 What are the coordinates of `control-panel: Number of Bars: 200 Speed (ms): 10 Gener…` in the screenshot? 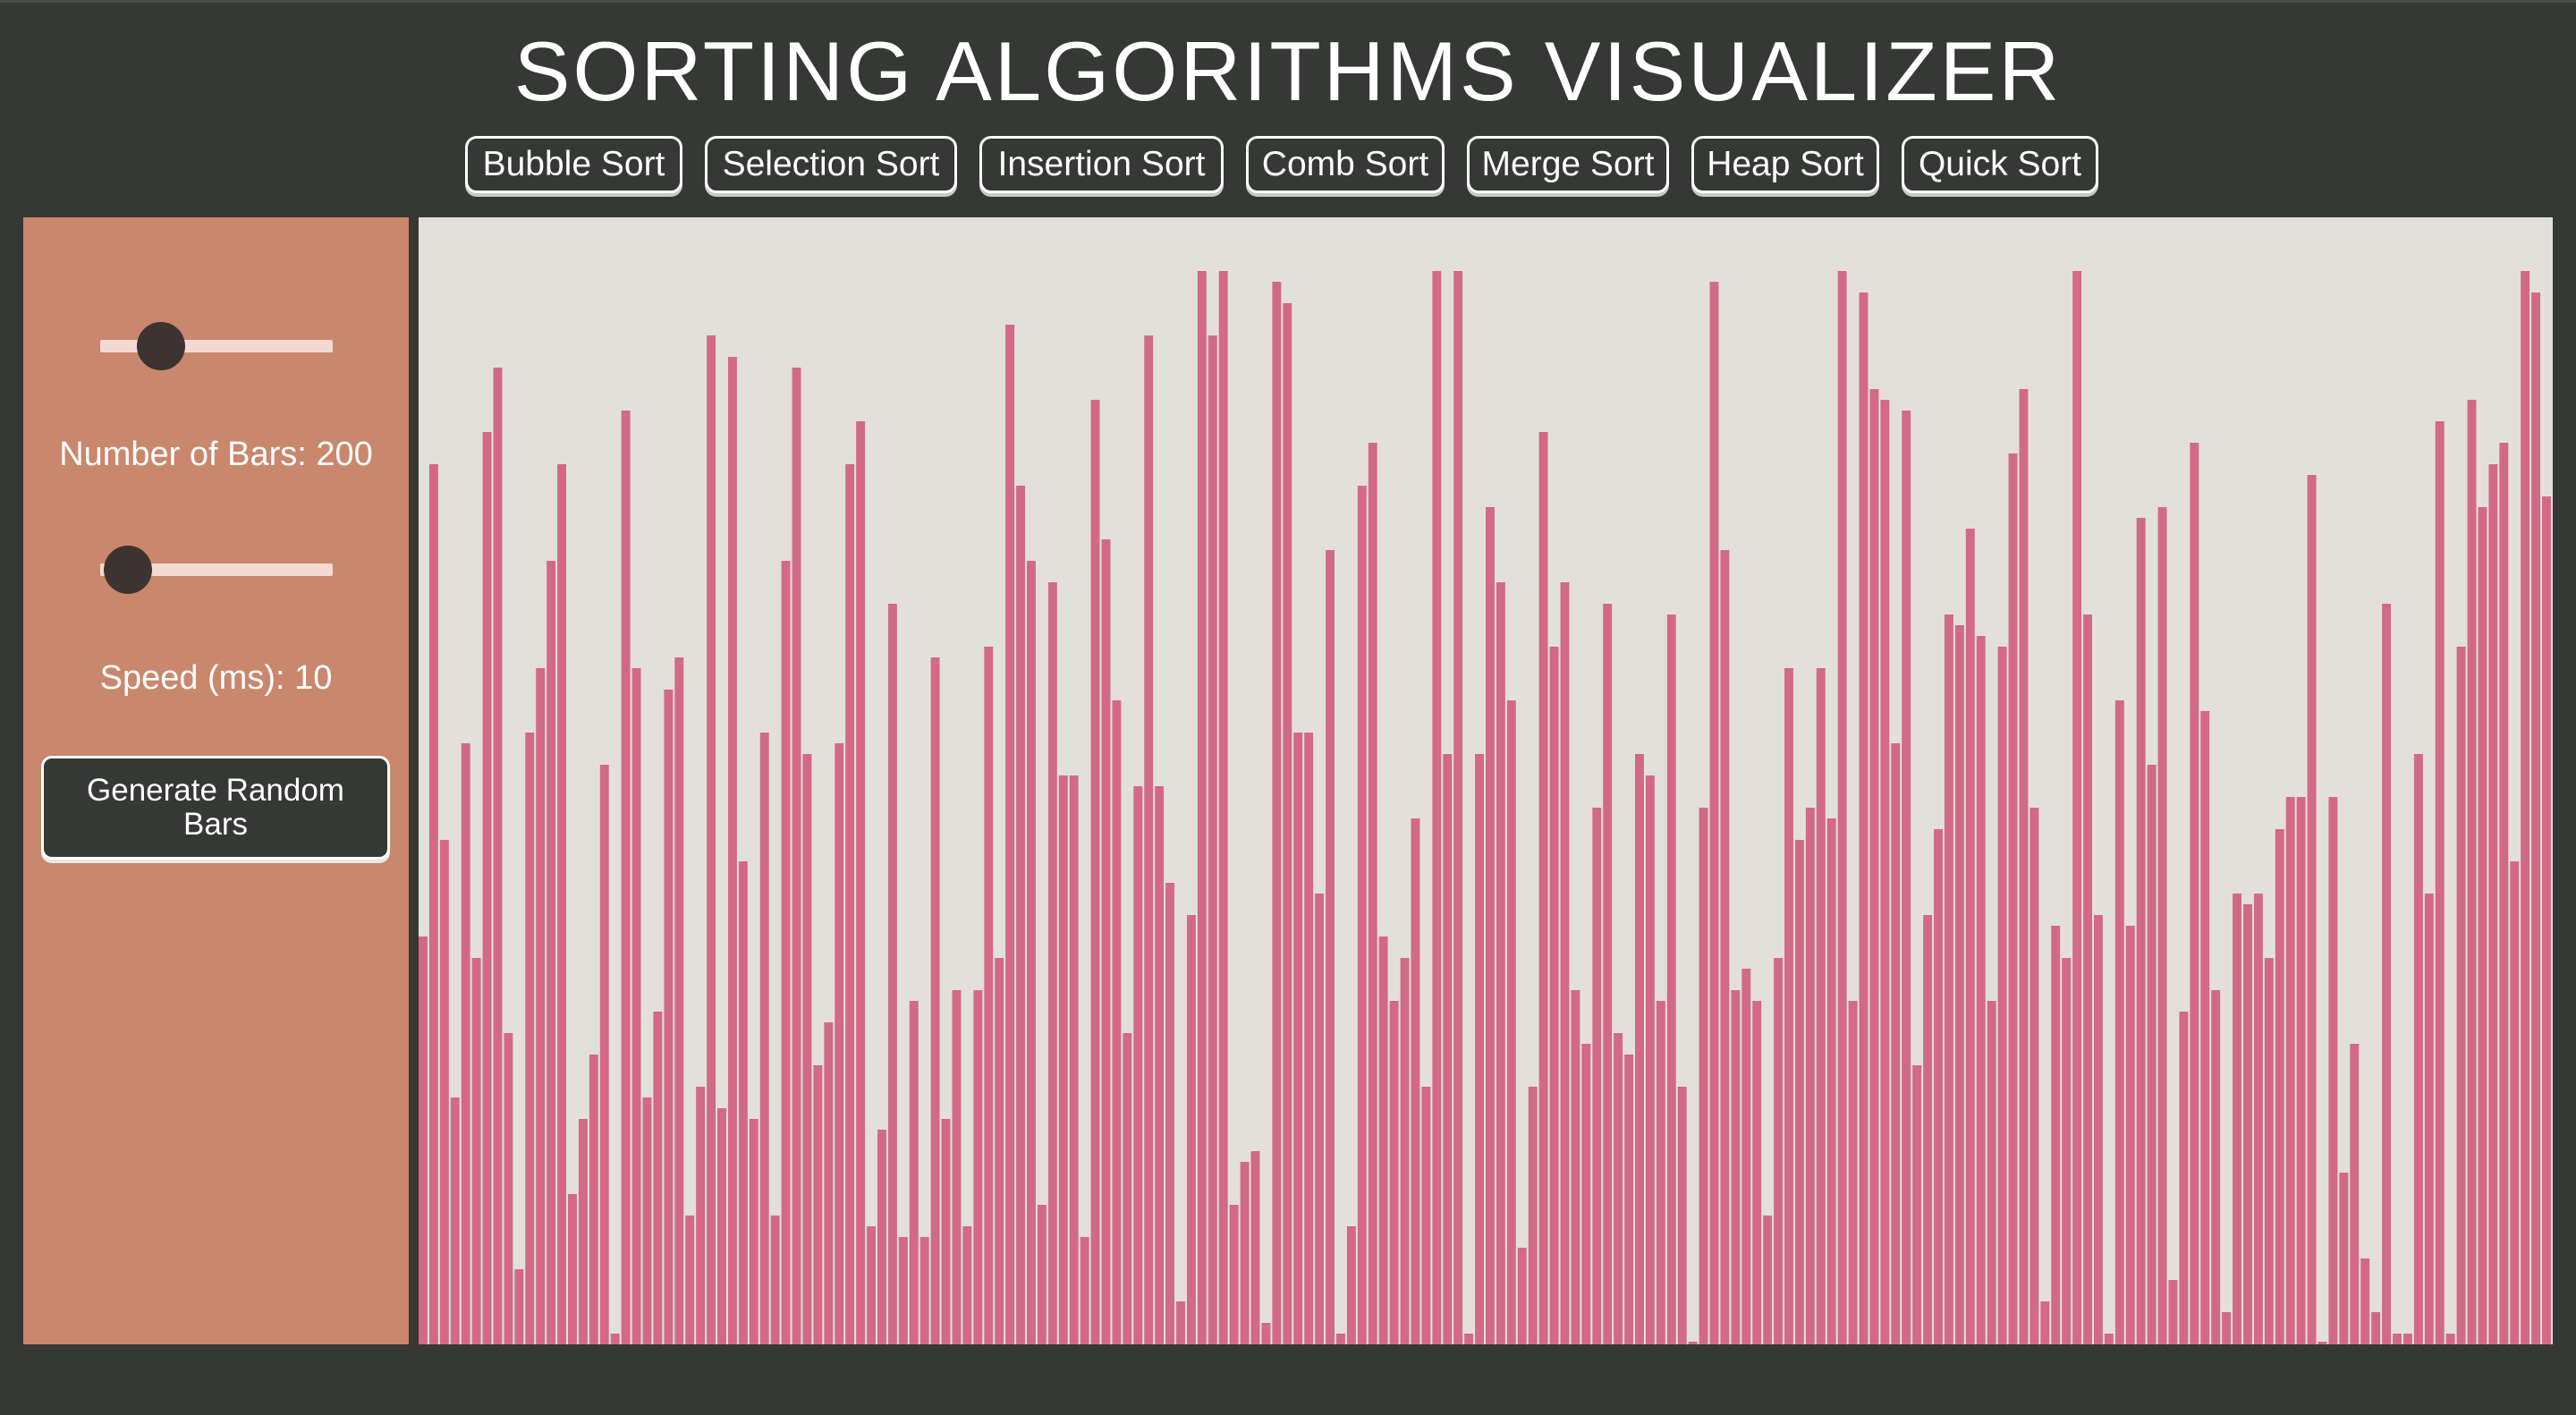 It's located at (216, 781).